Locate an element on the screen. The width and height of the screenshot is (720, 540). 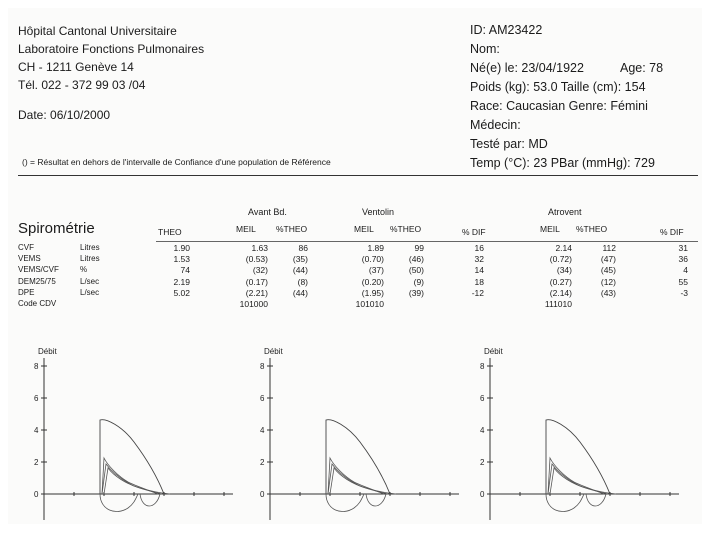
cell-meil-ventolin: (37) is located at coordinates (376, 270).